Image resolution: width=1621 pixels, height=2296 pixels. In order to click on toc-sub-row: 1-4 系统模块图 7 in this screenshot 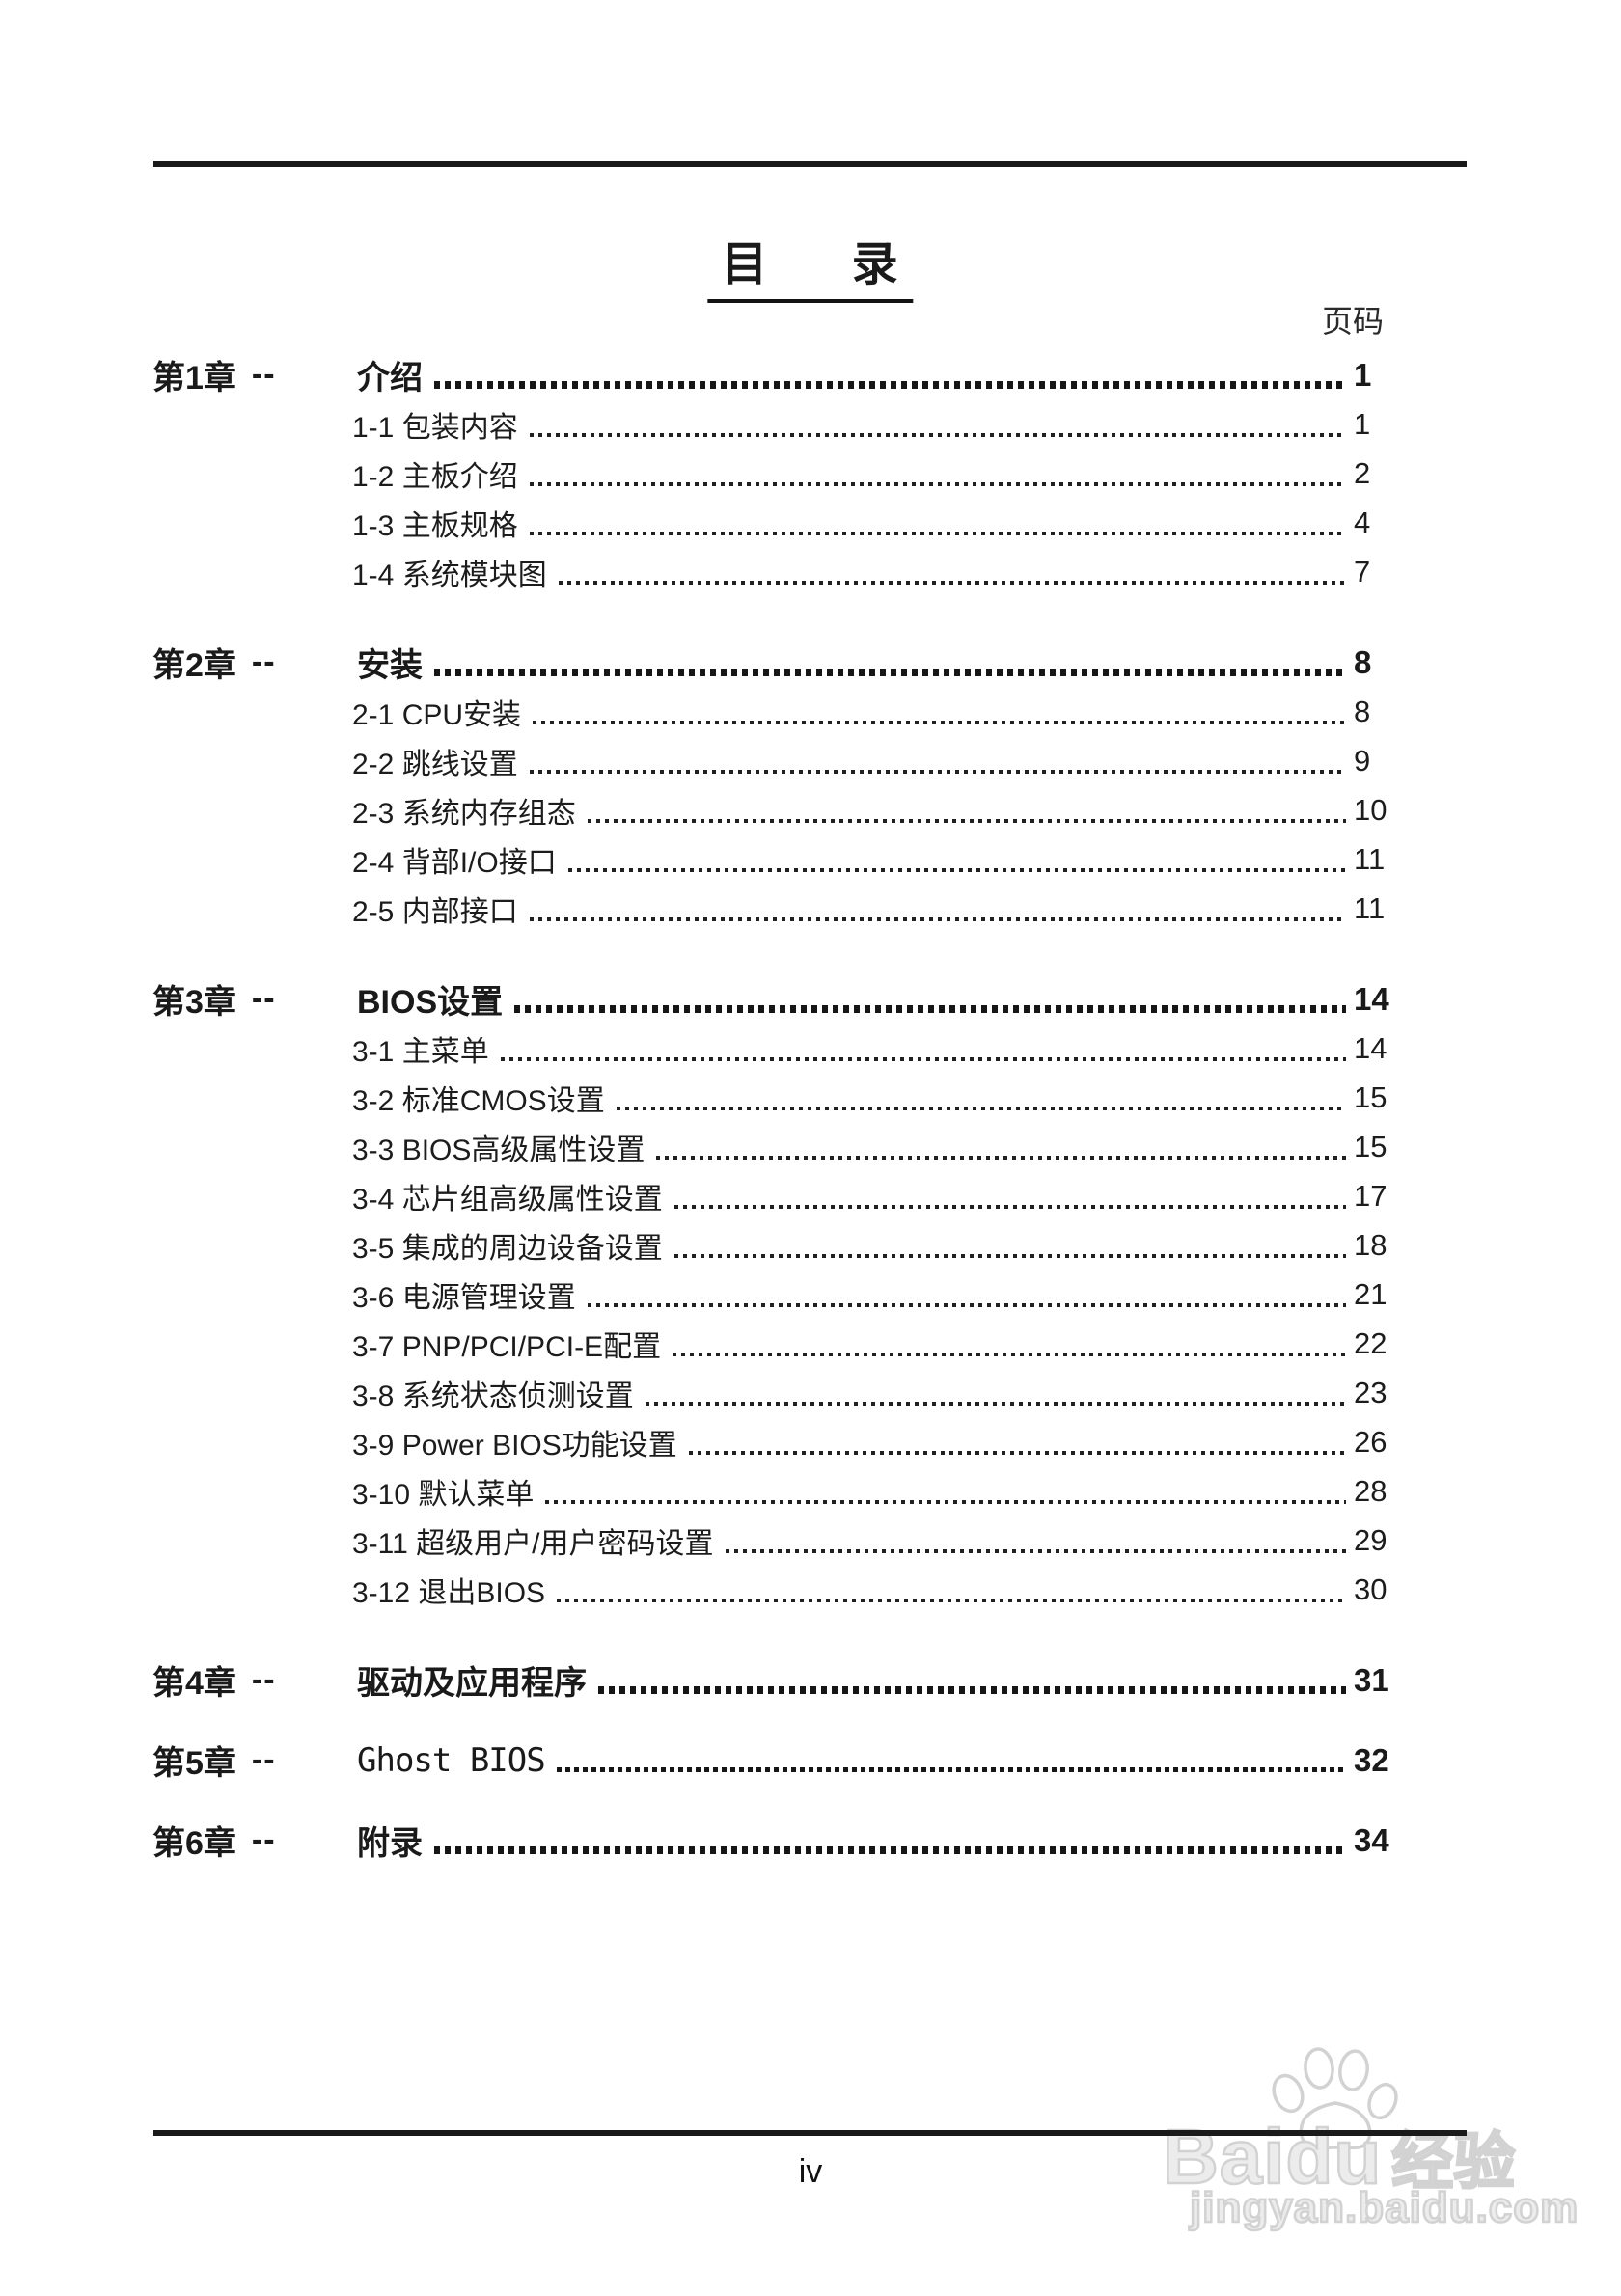, I will do `click(775, 571)`.